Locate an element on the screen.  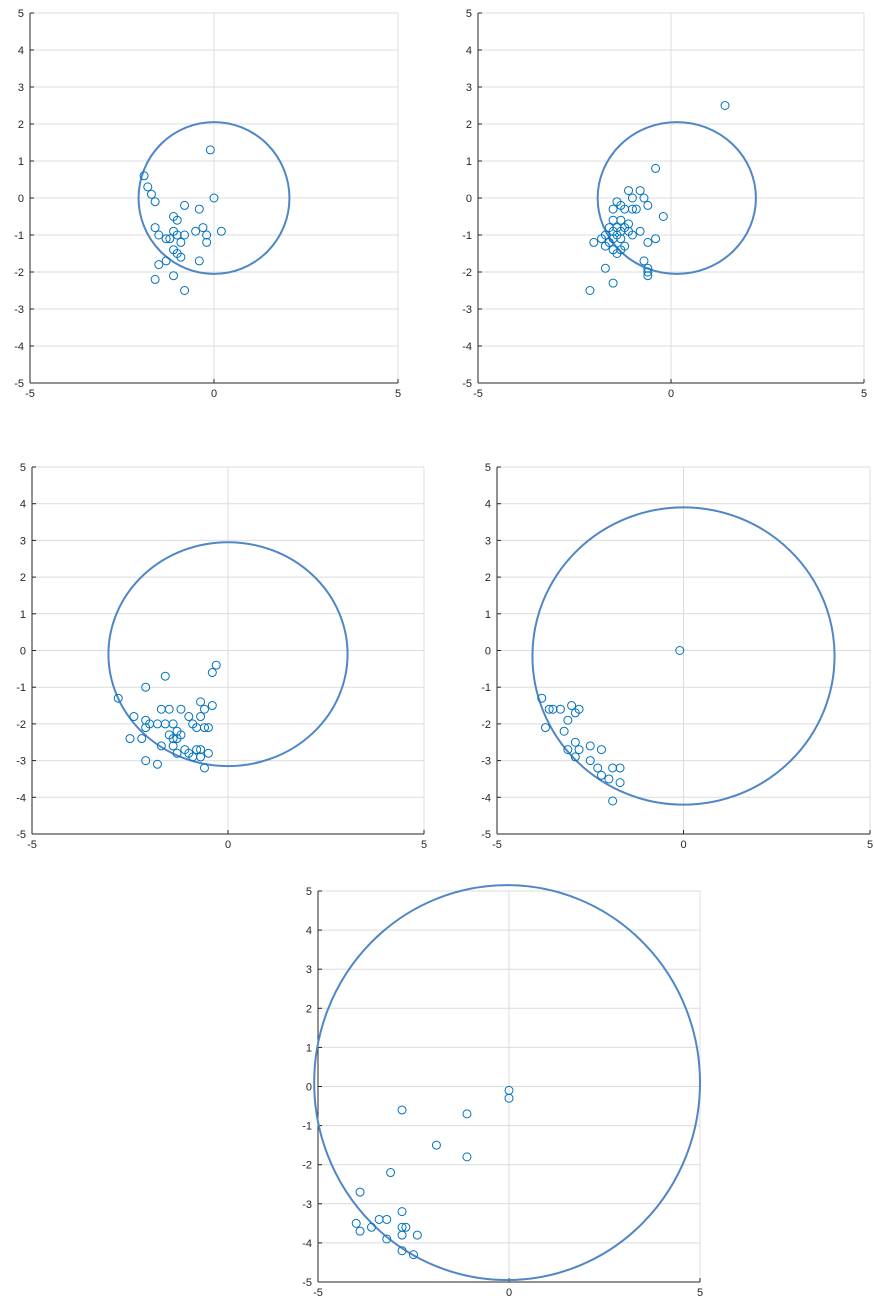
y-tick-label: 2 is located at coordinates (488, 578).